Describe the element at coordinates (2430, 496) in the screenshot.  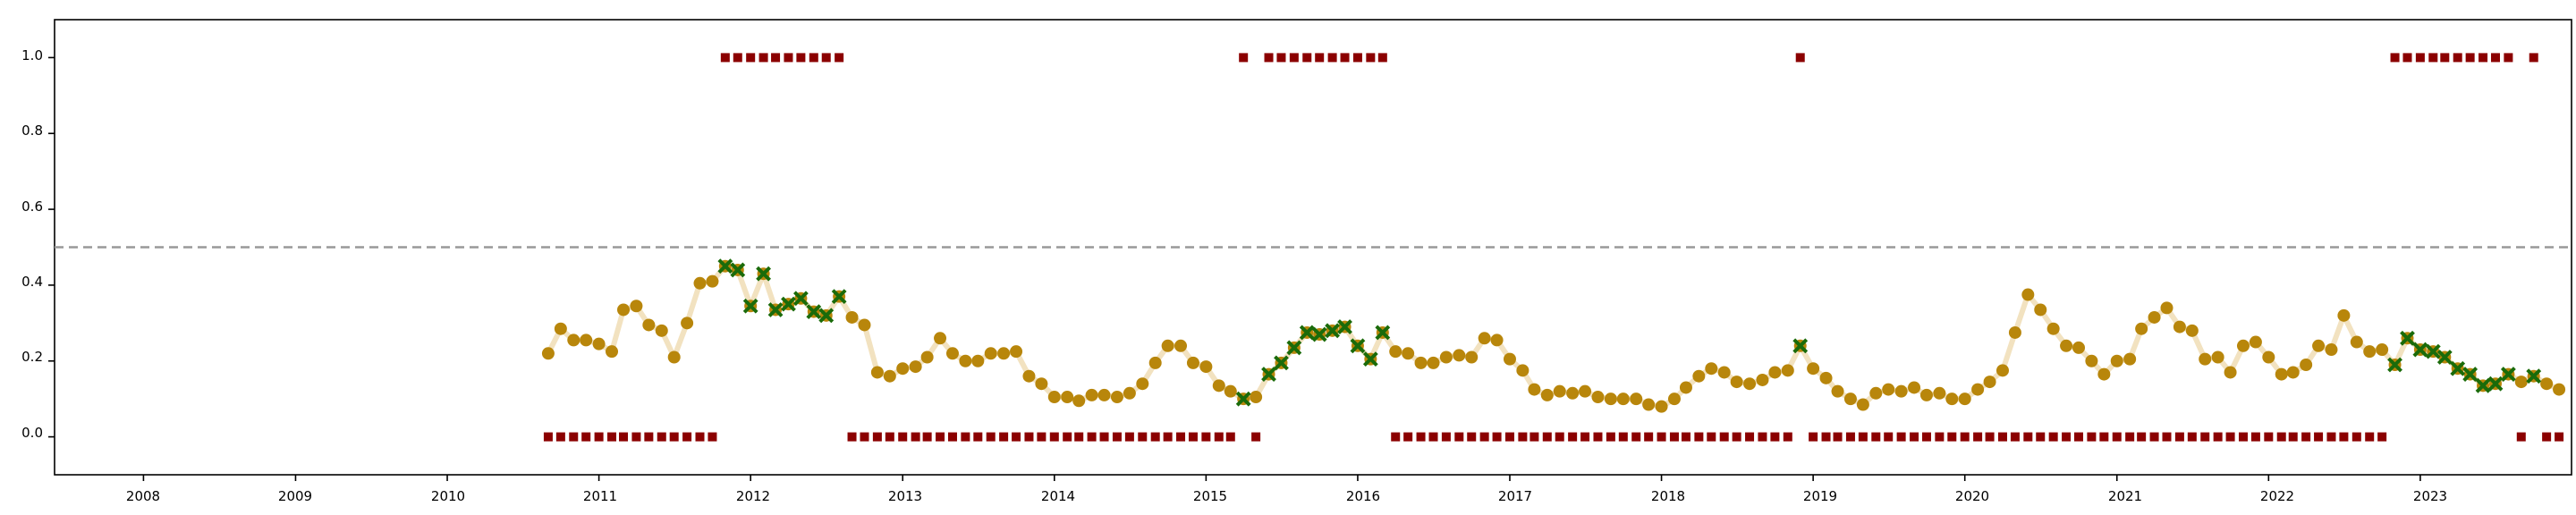
I see `x-tick-label: 2023` at that location.